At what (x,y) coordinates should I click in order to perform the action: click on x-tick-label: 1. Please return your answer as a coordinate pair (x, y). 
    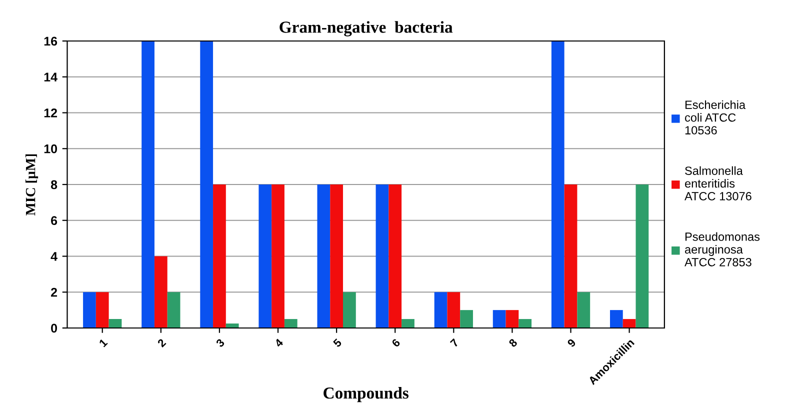
    Looking at the image, I should click on (103, 343).